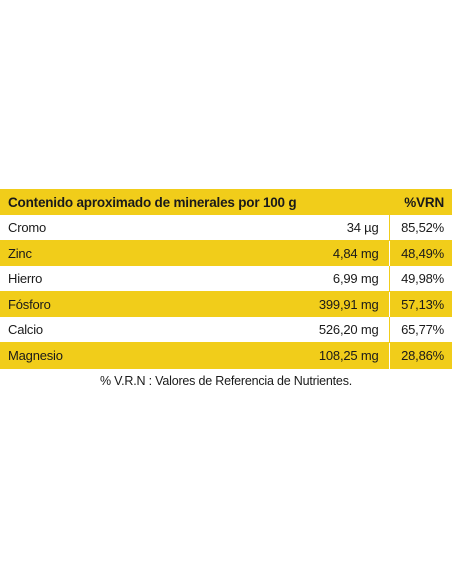 This screenshot has width=452, height=584. Describe the element at coordinates (20, 253) in the screenshot. I see `mineral-name: Zinc` at that location.